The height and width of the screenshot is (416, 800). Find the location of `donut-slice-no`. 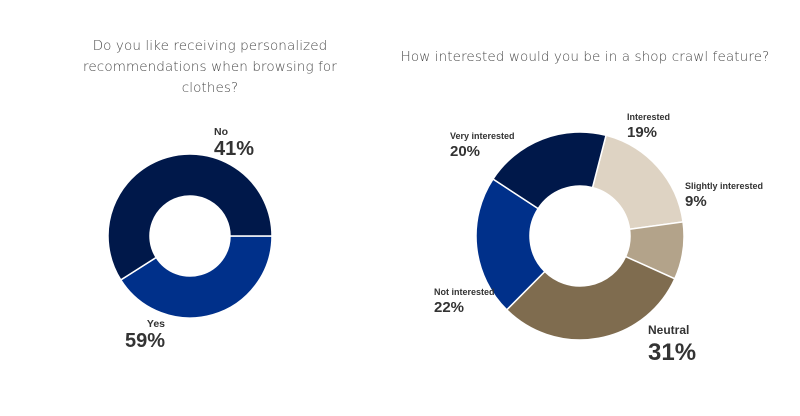

donut-slice-no is located at coordinates (196, 277).